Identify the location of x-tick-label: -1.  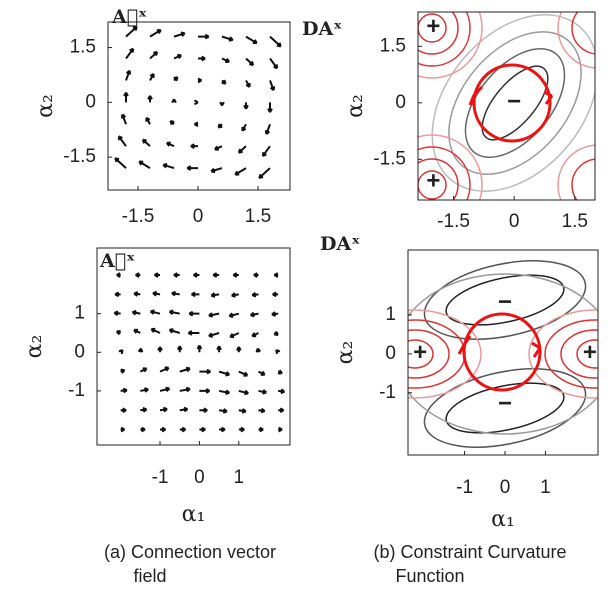
(464, 487).